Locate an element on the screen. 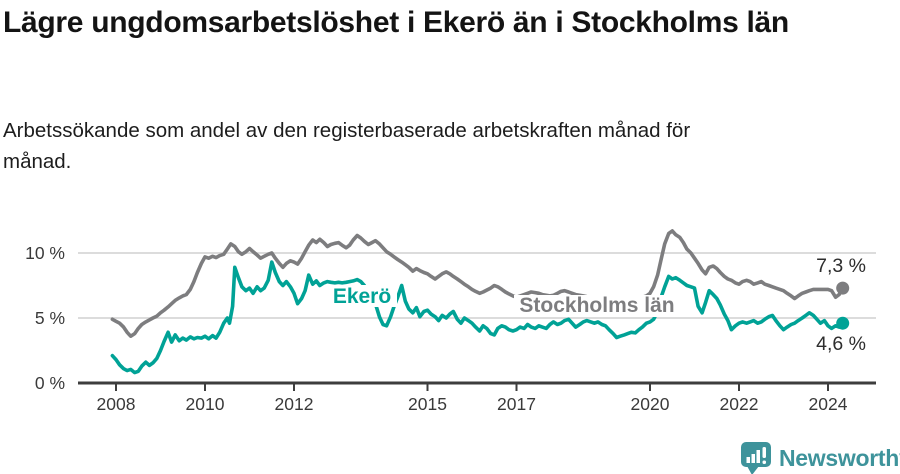 This screenshot has height=474, width=900. ekero-label-halo is located at coordinates (362, 296).